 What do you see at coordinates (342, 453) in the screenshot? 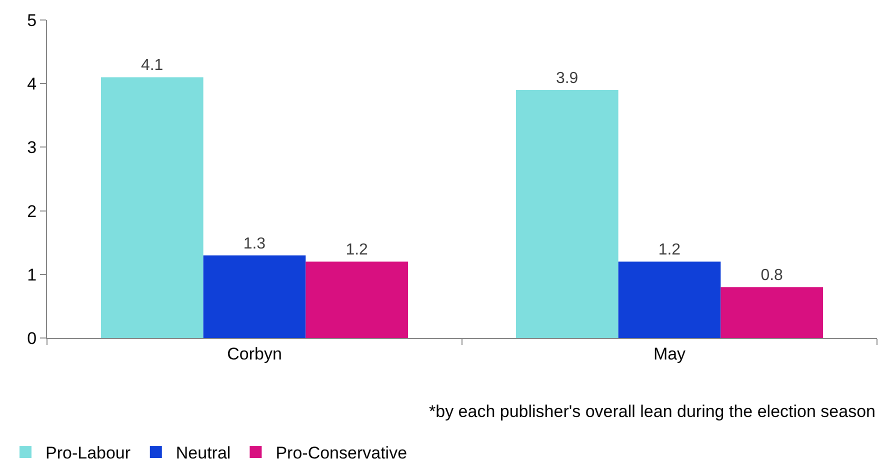
I see `legend-label: Pro-Conservative` at bounding box center [342, 453].